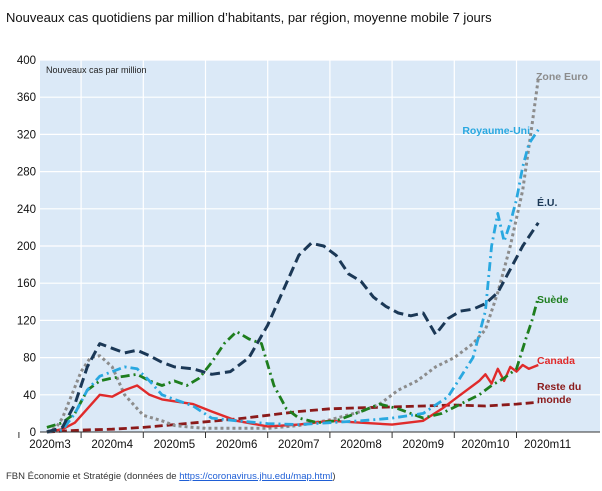  I want to click on series-label-royaume_uni: Royaume-Uni, so click(496, 131).